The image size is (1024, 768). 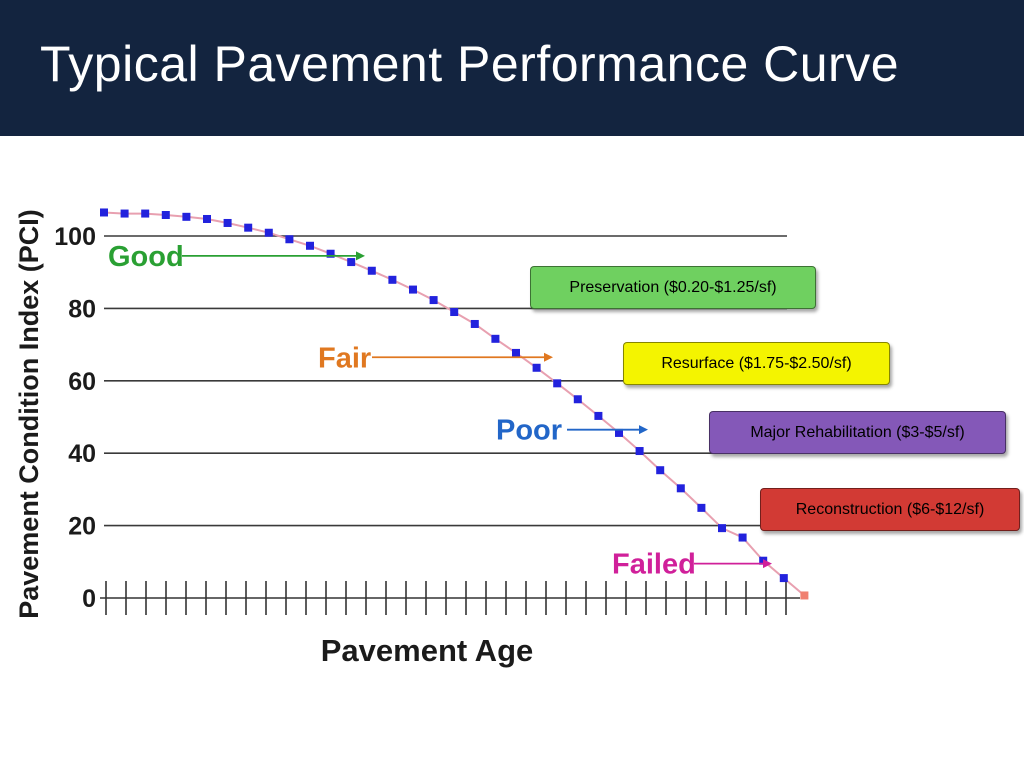 What do you see at coordinates (146, 257) in the screenshot?
I see `condition-label-good: Good` at bounding box center [146, 257].